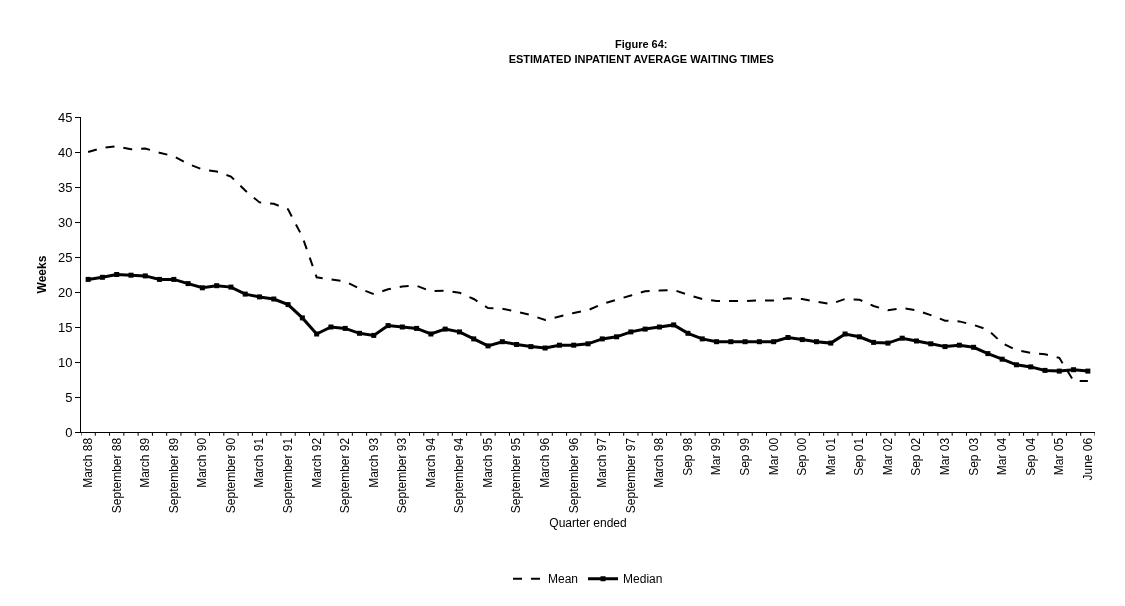 The height and width of the screenshot is (606, 1125). What do you see at coordinates (602, 462) in the screenshot?
I see `x-tick-label: March 97` at bounding box center [602, 462].